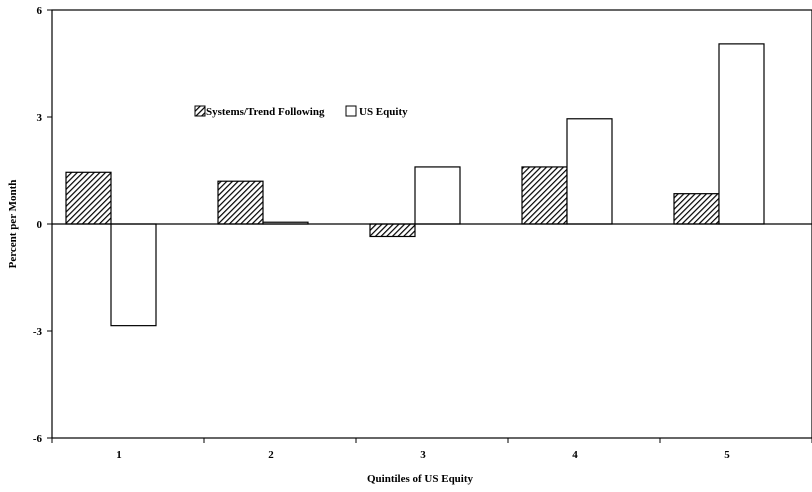 This screenshot has width=812, height=492. What do you see at coordinates (423, 455) in the screenshot?
I see `x-tick-label: 3` at bounding box center [423, 455].